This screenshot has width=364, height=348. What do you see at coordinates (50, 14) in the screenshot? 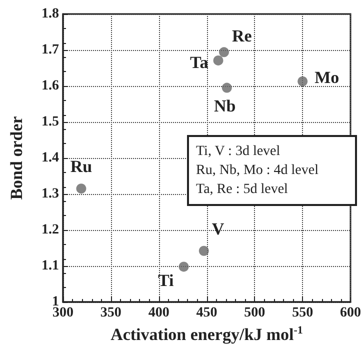
I see `y-tick-label: 1.8` at bounding box center [50, 14].